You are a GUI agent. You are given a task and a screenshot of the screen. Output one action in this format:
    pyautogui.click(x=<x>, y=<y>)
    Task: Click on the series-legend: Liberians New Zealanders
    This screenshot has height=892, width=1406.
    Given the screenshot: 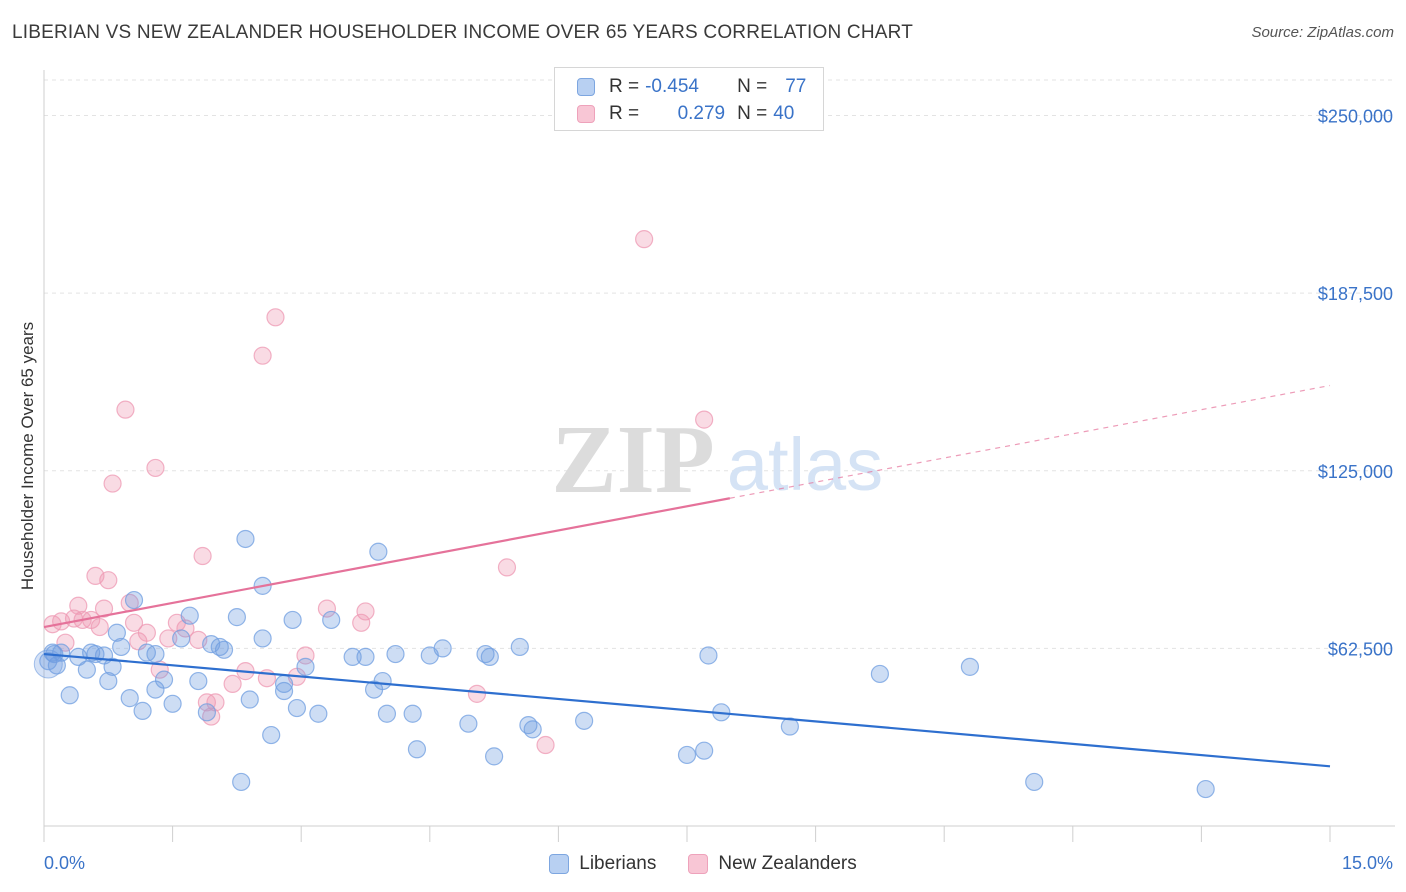 What is the action you would take?
    pyautogui.click(x=703, y=864)
    